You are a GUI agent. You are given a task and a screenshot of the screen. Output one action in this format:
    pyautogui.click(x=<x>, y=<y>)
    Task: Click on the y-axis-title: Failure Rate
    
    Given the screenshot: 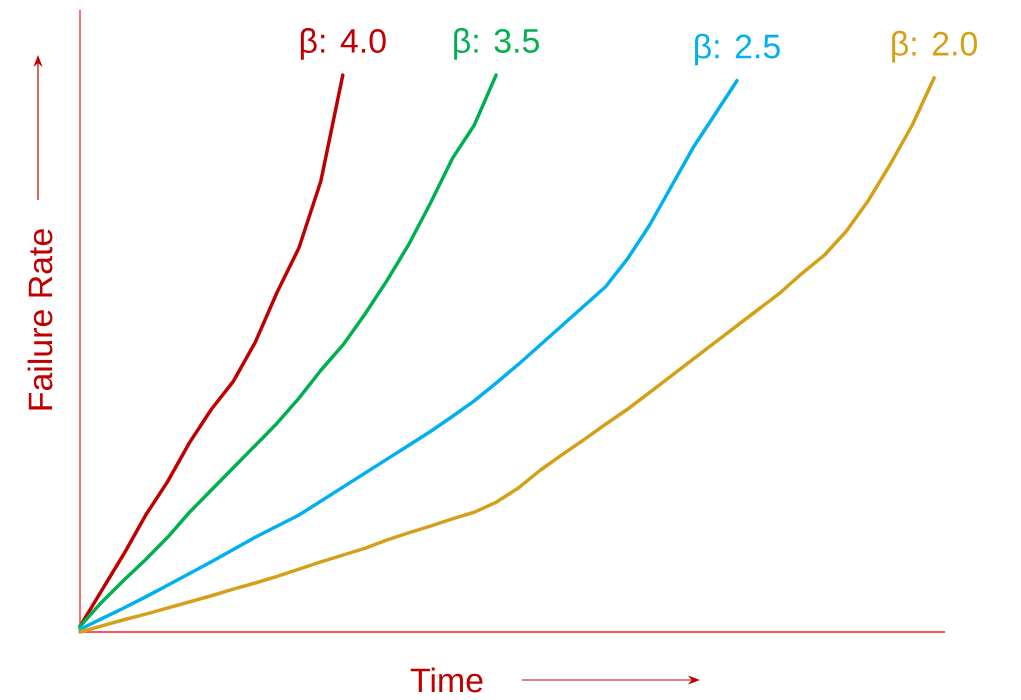 What is the action you would take?
    pyautogui.click(x=40, y=319)
    